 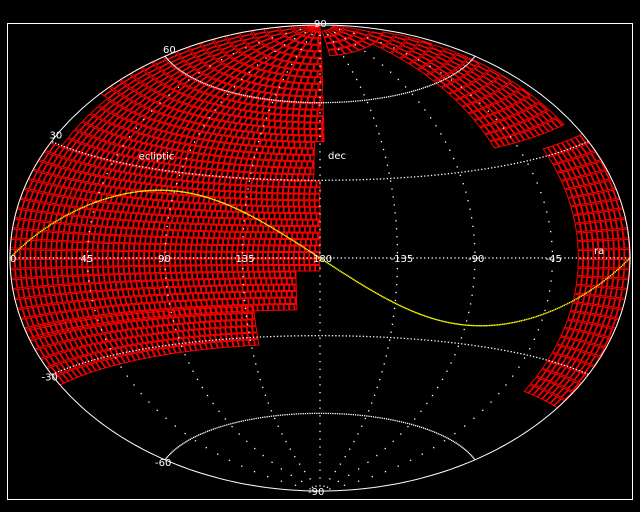 I want to click on ra-tick-label: -135, so click(x=402, y=259).